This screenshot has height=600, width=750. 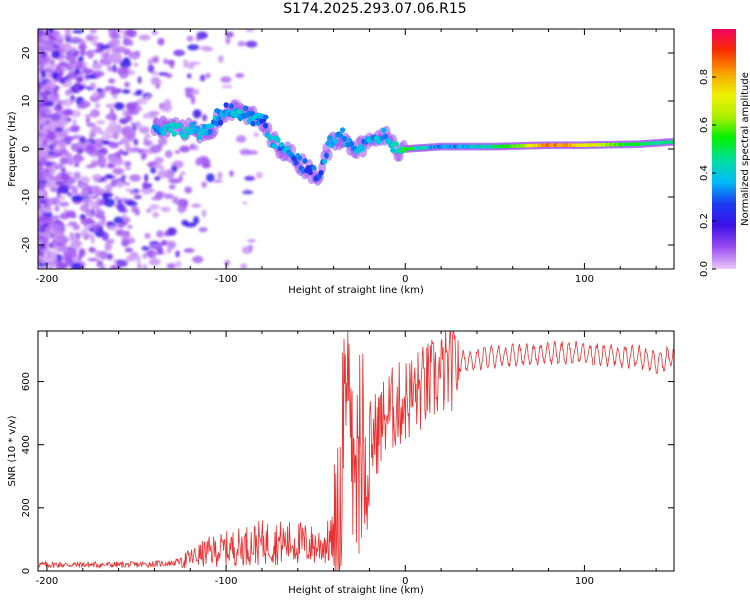 I want to click on spectrogram-x-label: Height of straight line (km), so click(x=356, y=290).